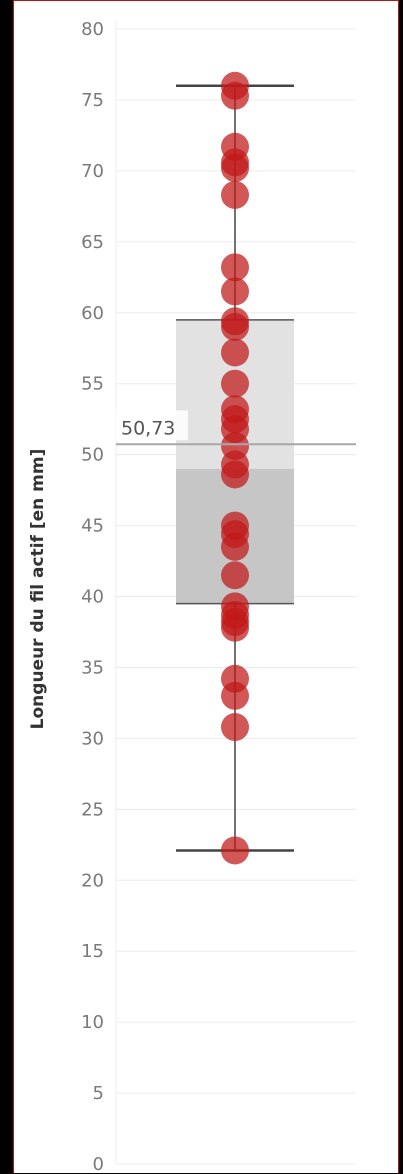 The height and width of the screenshot is (1174, 403). Describe the element at coordinates (92, 29) in the screenshot. I see `y-tick-label: 80` at that location.